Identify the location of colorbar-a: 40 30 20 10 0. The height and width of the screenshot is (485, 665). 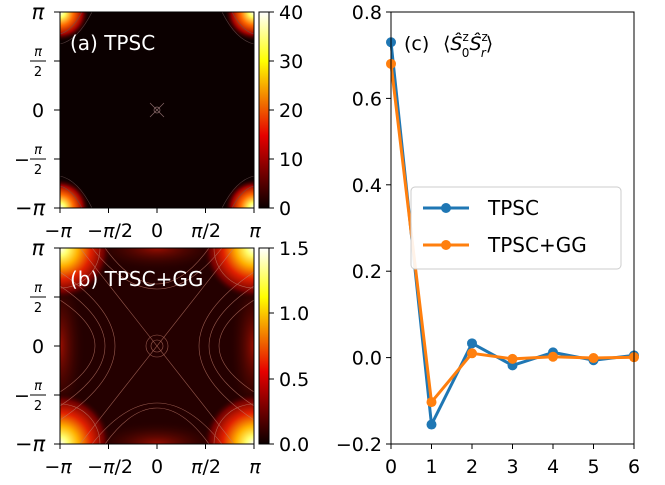
(280, 111).